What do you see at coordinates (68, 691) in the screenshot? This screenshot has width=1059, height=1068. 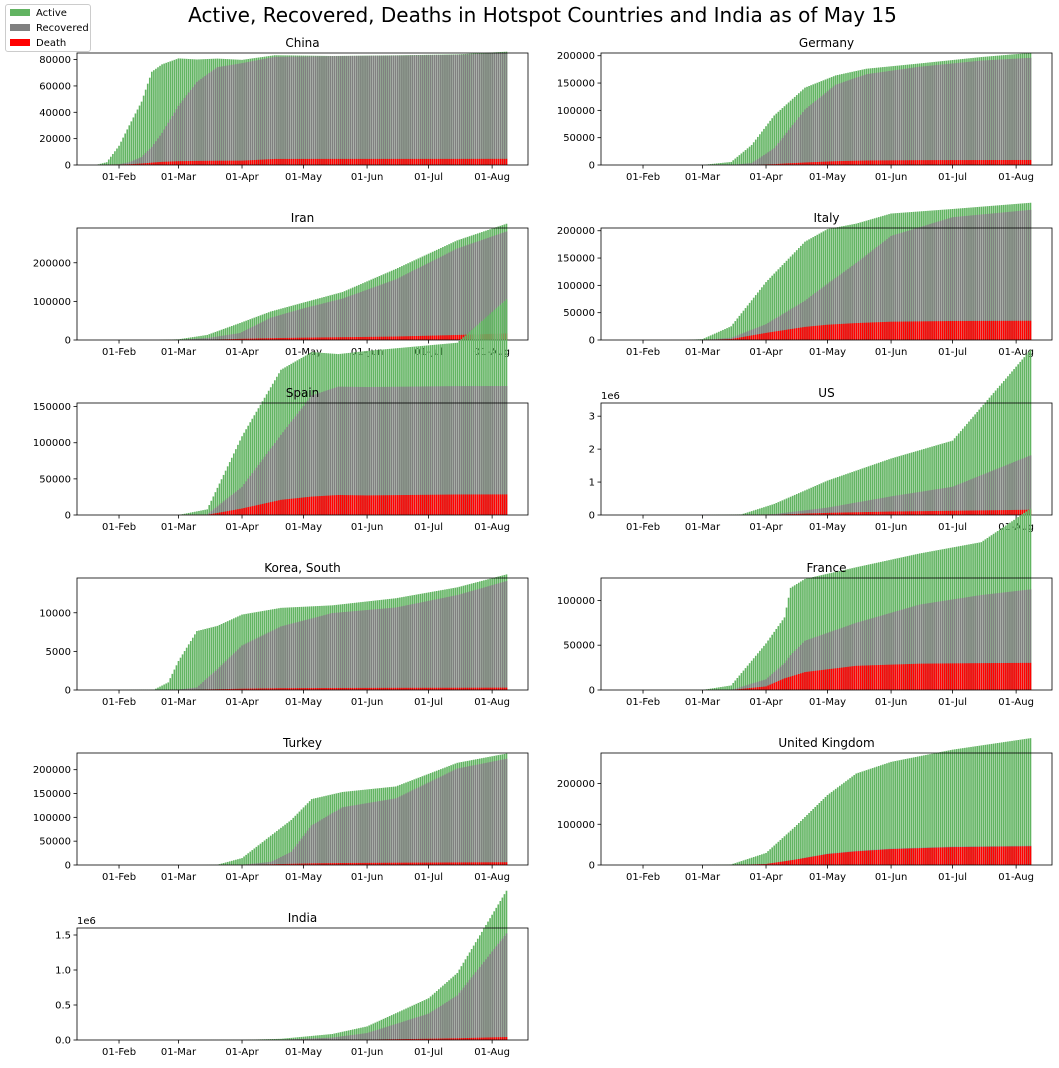 I see `y-tick-label: 0` at bounding box center [68, 691].